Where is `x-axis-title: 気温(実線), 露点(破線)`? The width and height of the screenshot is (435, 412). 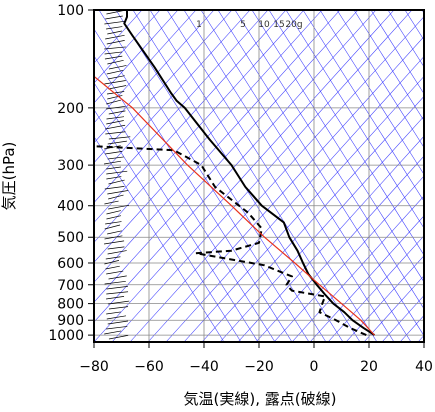
x-axis-title: 気温(実線), 露点(破線) is located at coordinates (260, 399).